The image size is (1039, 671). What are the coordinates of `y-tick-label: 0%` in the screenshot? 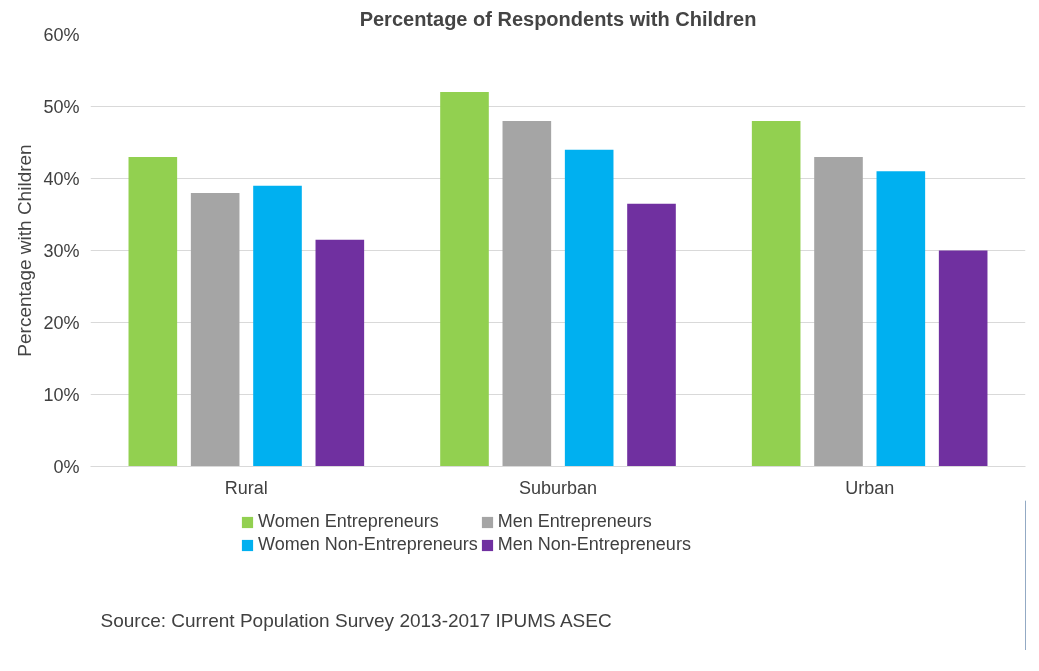 It's located at (66, 466).